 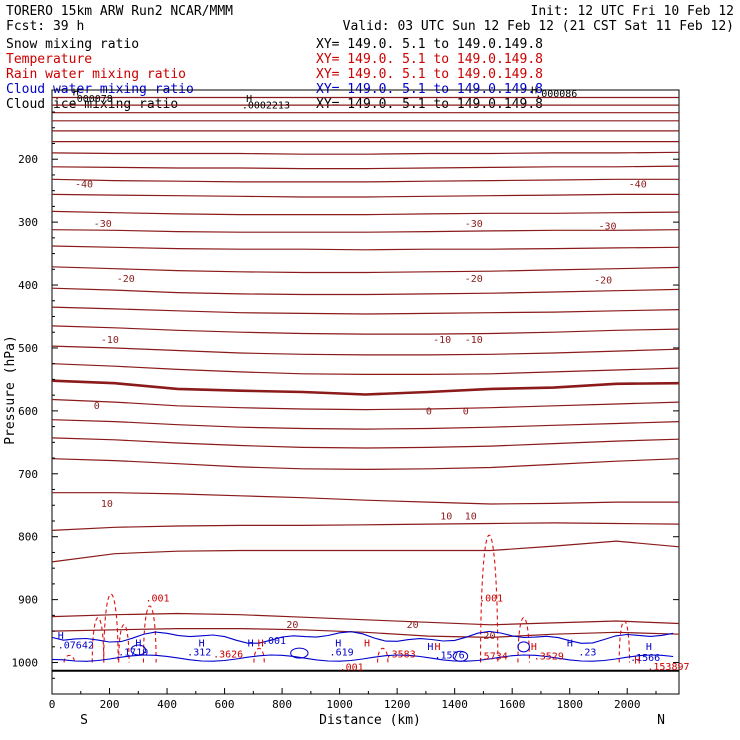 What do you see at coordinates (339, 704) in the screenshot?
I see `x-tick-label: 1000` at bounding box center [339, 704].